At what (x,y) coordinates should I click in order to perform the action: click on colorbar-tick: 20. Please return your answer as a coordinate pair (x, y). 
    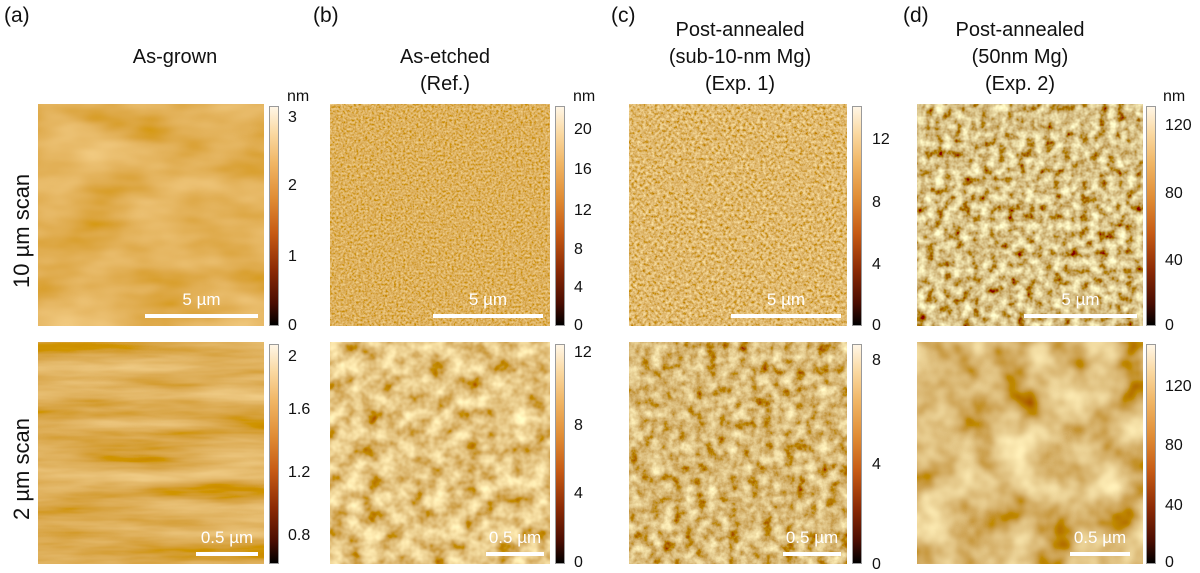
    Looking at the image, I should click on (583, 129).